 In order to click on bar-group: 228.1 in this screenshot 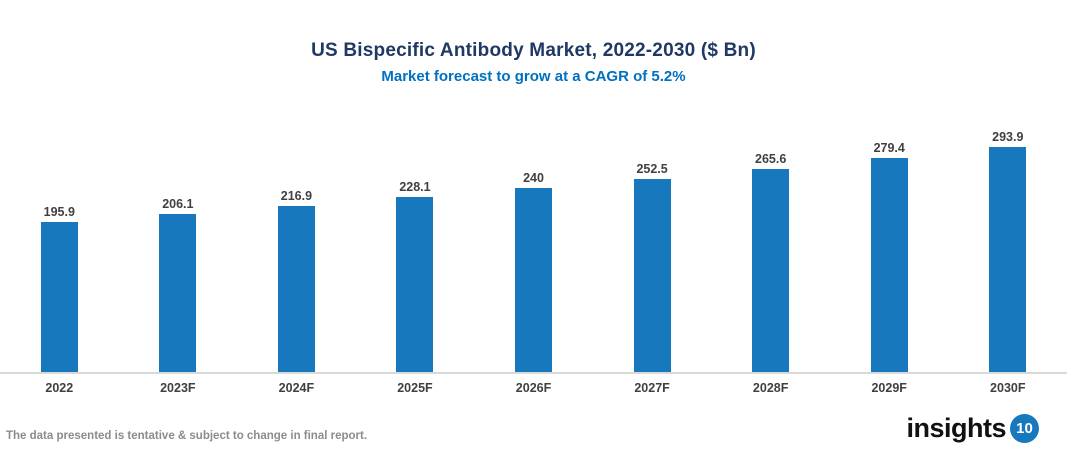, I will do `click(415, 276)`.